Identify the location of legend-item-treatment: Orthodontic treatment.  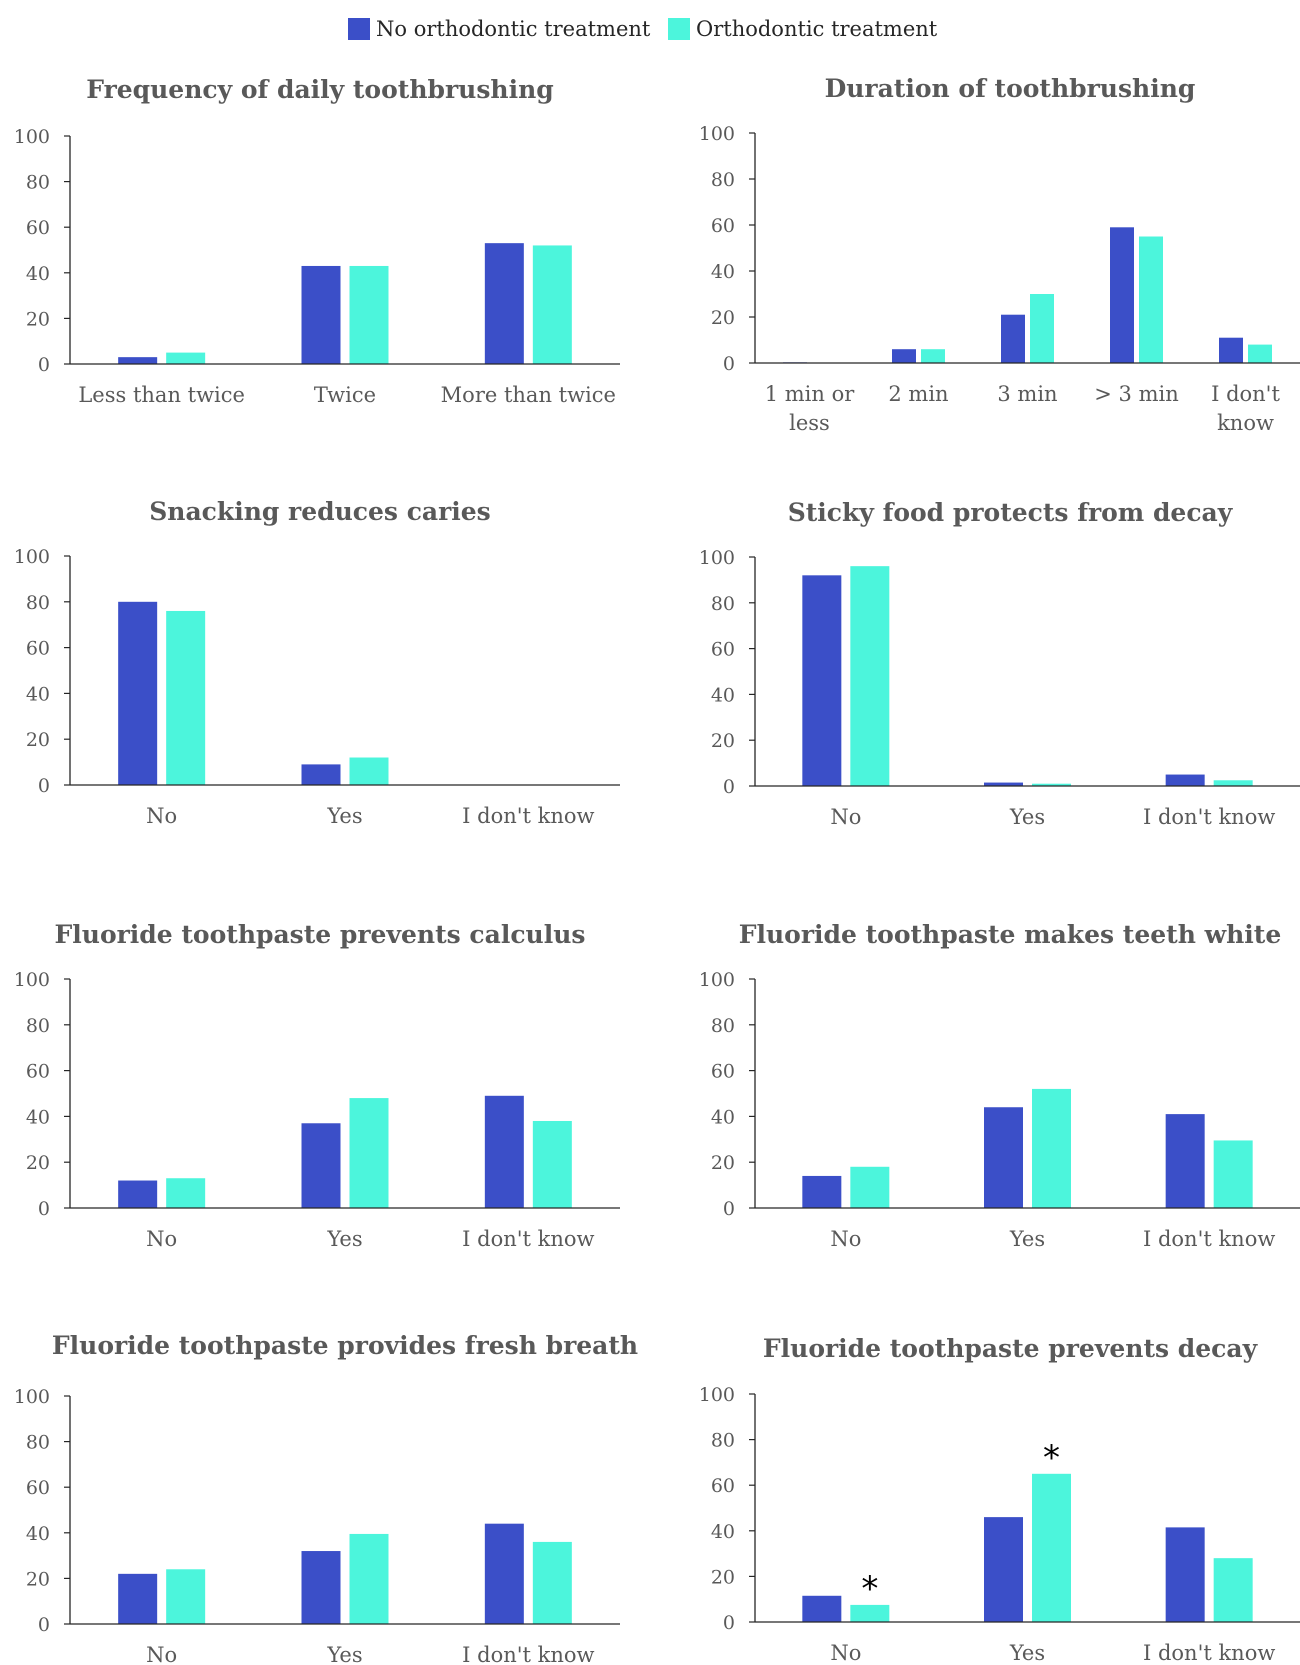
(802, 29).